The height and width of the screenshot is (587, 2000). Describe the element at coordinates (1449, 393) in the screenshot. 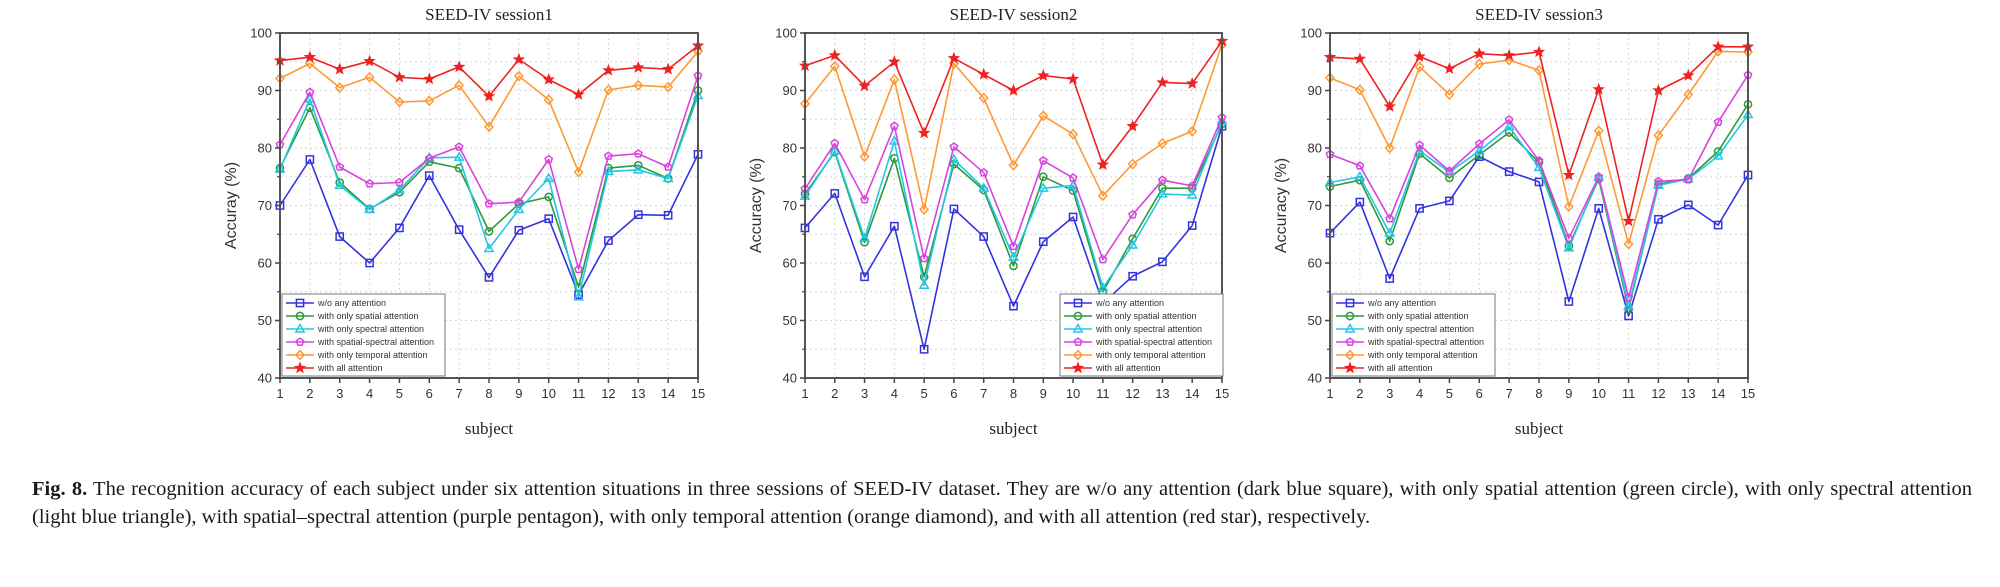

I see `x-tick-label: 5` at that location.